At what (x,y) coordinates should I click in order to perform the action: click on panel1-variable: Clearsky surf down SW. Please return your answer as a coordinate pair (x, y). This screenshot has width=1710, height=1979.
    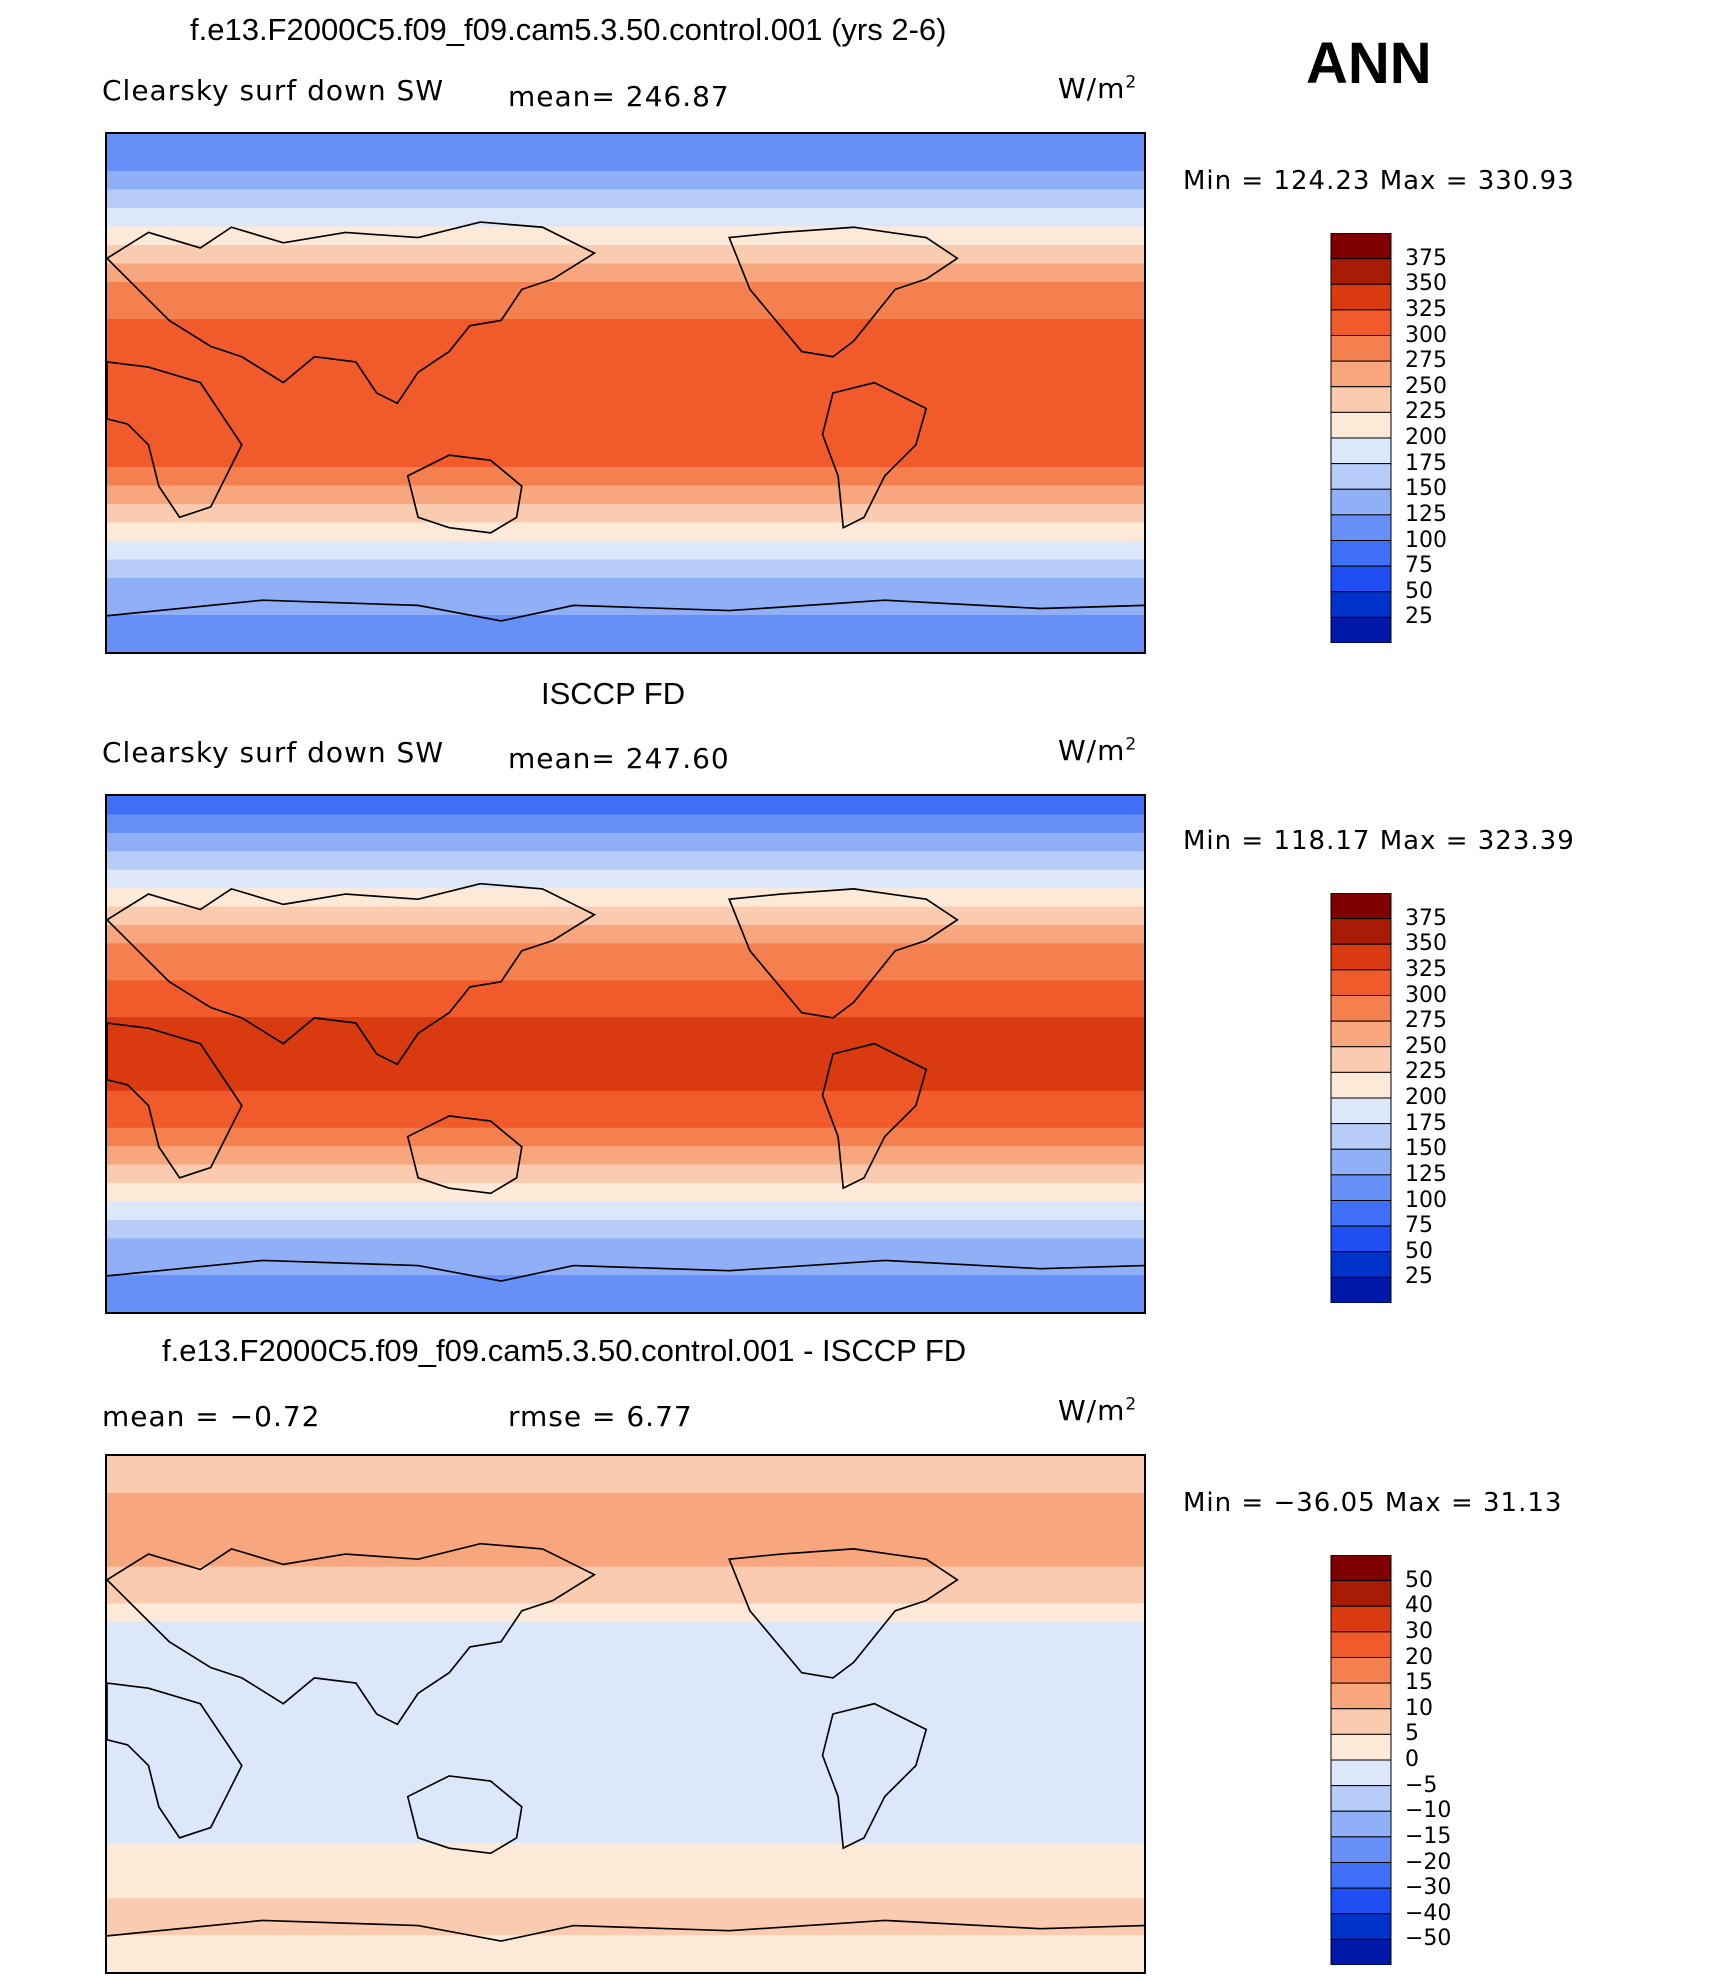
    Looking at the image, I should click on (273, 90).